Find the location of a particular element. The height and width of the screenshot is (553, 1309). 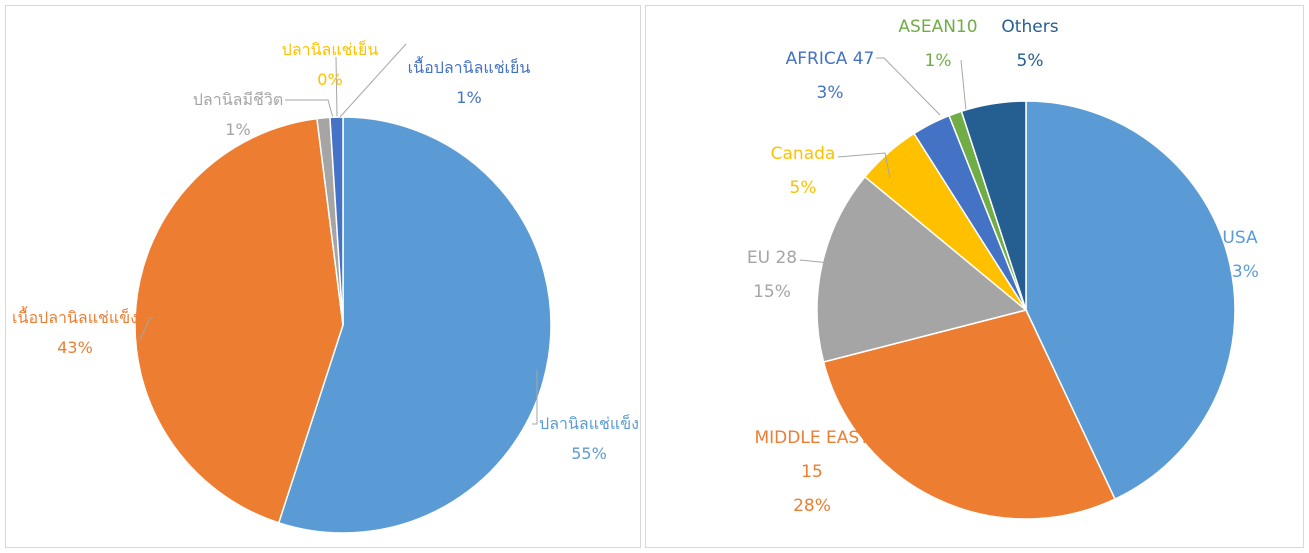

category-label: เนื้อปลานิลแช่เย็น is located at coordinates (469, 67).